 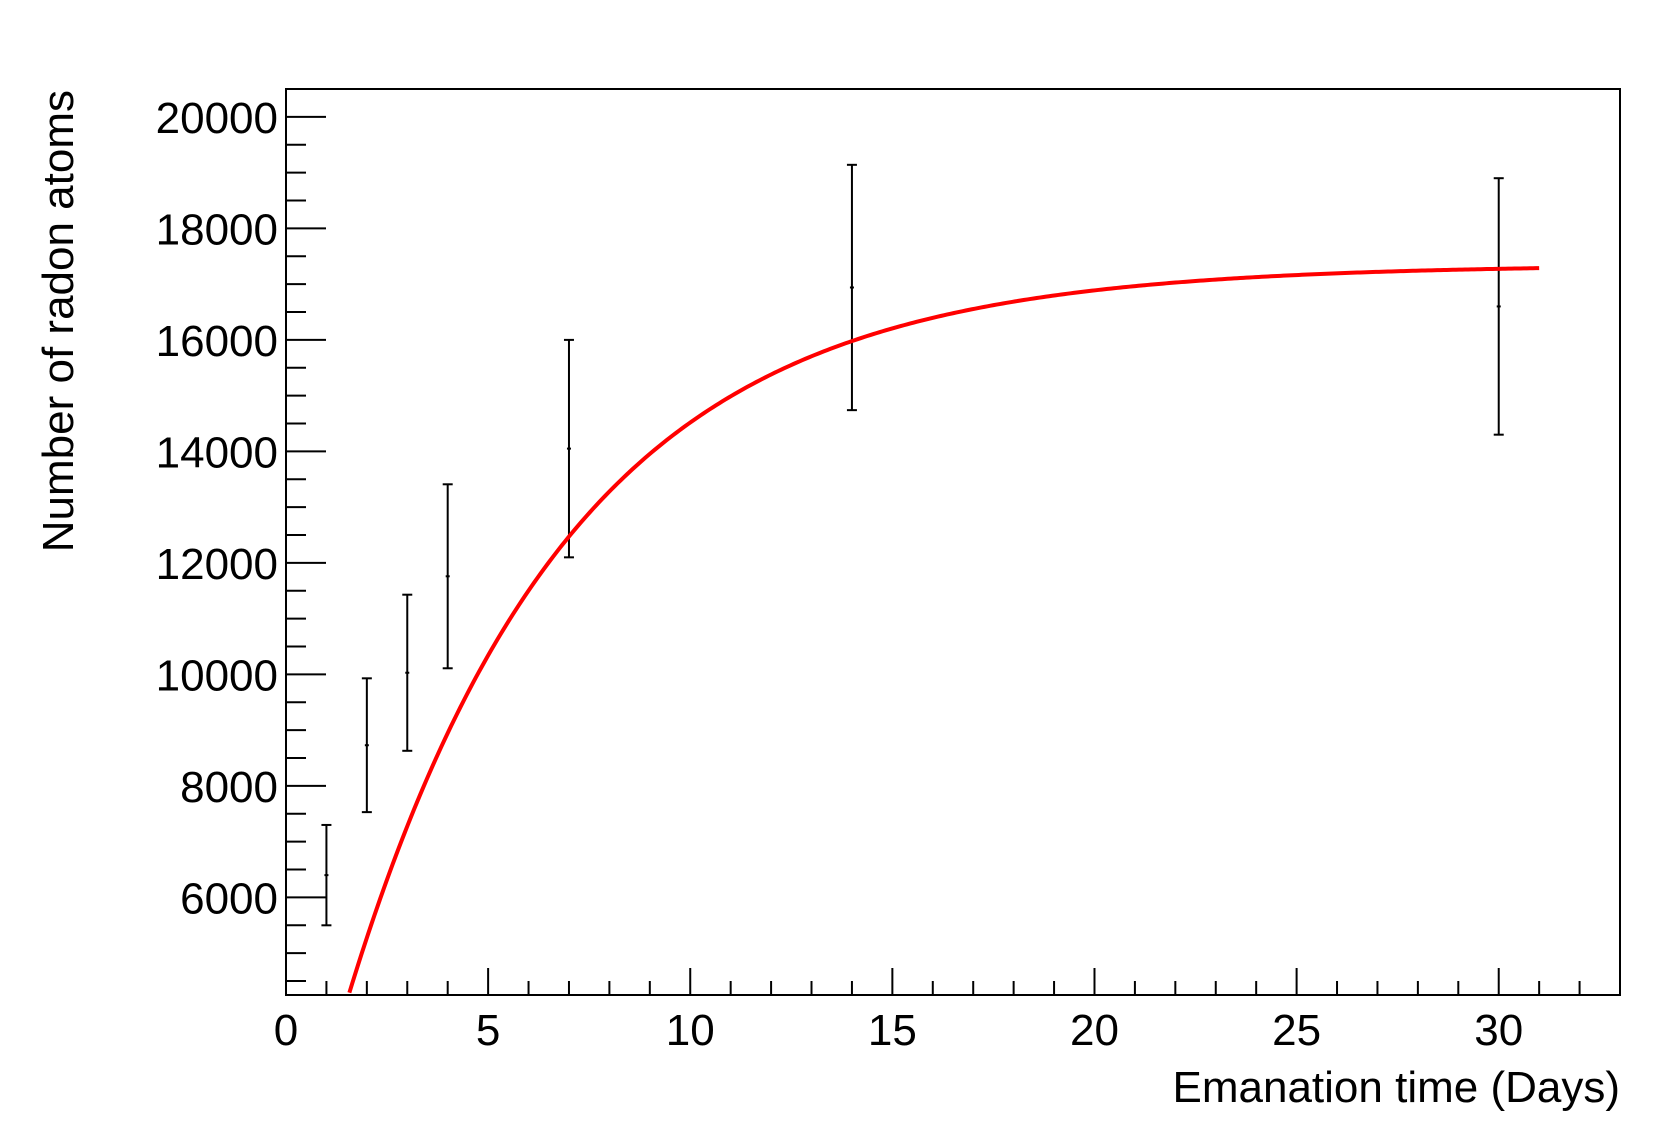 What do you see at coordinates (488, 1030) in the screenshot?
I see `x-tick-label: 5` at bounding box center [488, 1030].